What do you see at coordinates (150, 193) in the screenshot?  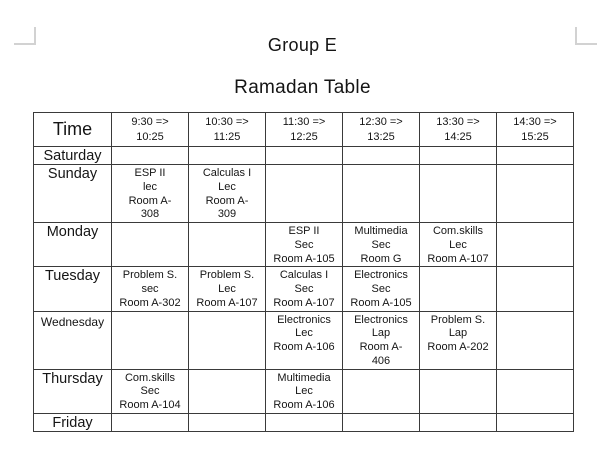 I see `schedule-cell: ESP II lec Room A- 308` at bounding box center [150, 193].